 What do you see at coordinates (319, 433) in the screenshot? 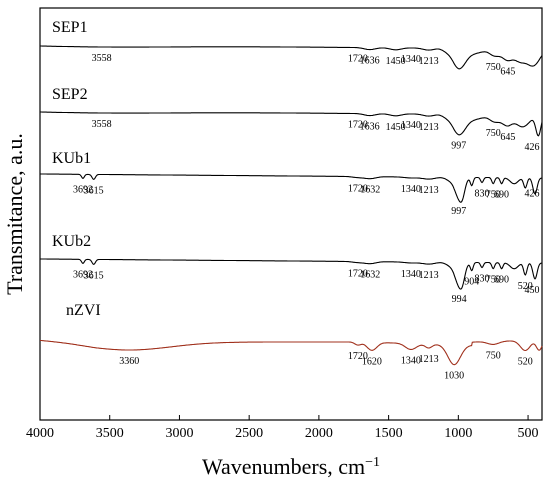
I see `x-tick-label-2000: 2000` at bounding box center [319, 433].